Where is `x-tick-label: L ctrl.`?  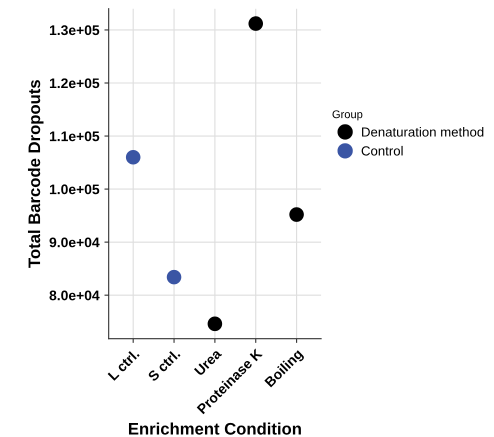 x-tick-label: L ctrl. is located at coordinates (123, 364).